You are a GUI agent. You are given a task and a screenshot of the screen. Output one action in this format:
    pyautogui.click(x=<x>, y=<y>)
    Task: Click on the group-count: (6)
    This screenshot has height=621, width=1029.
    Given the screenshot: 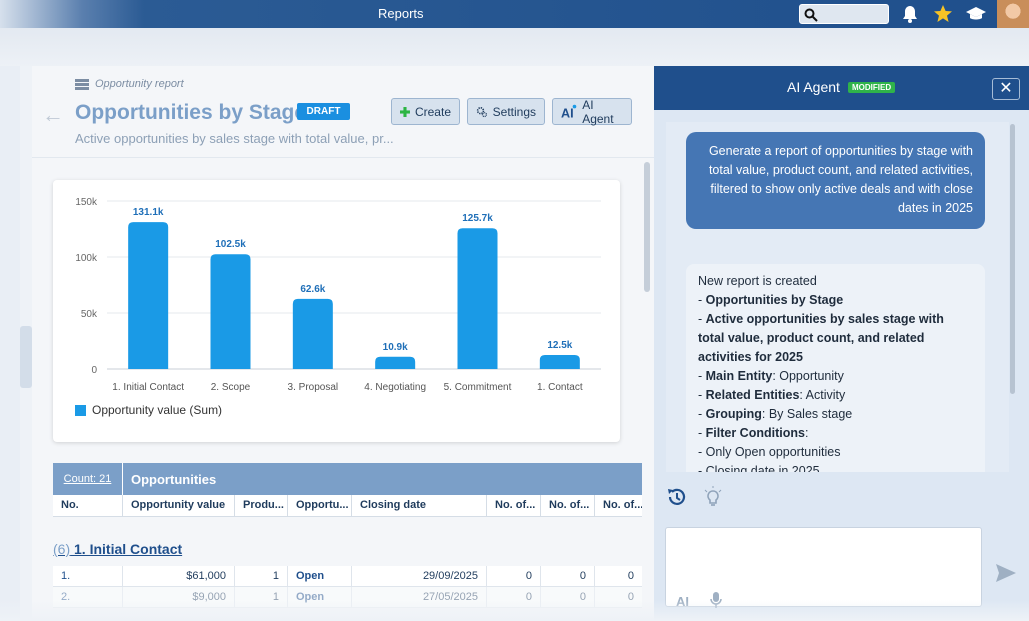 What is the action you would take?
    pyautogui.click(x=62, y=549)
    